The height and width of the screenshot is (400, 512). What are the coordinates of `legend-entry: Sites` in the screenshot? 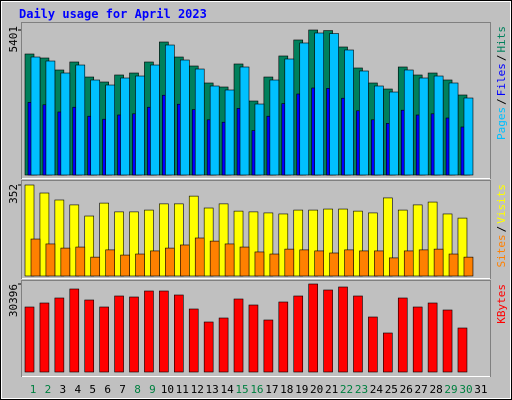 It's located at (501, 250).